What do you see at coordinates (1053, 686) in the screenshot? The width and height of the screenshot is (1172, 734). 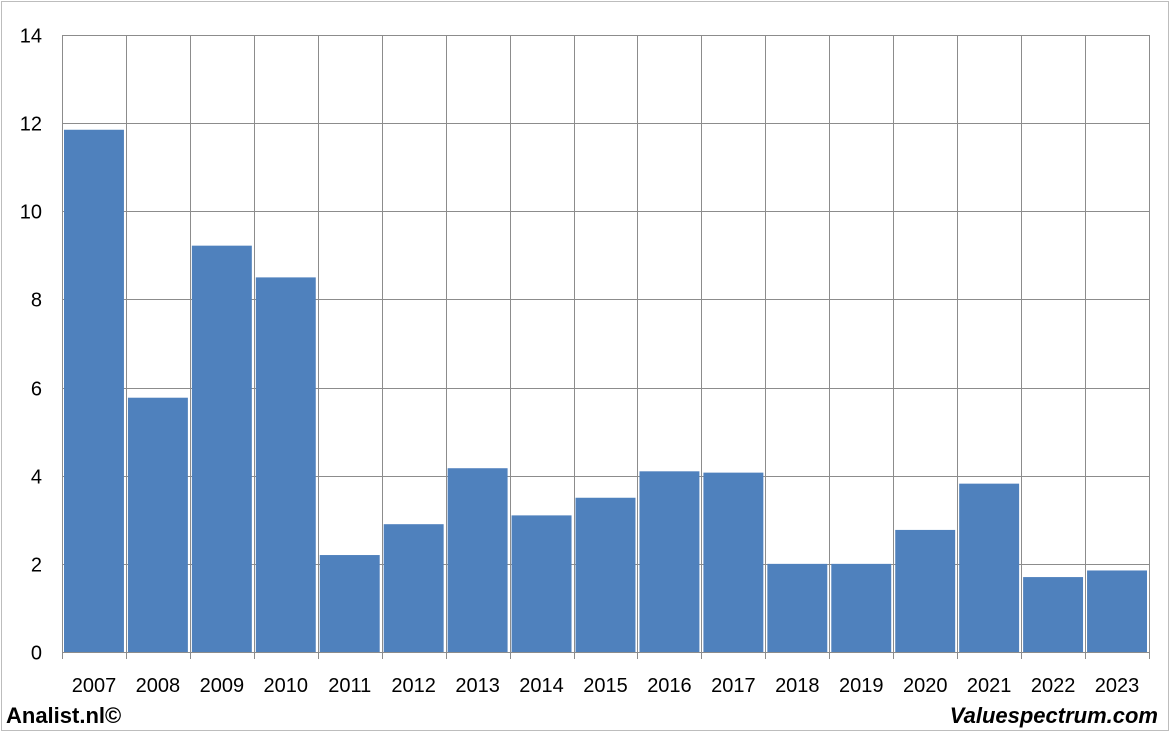 I see `x-tick-label: 2022` at bounding box center [1053, 686].